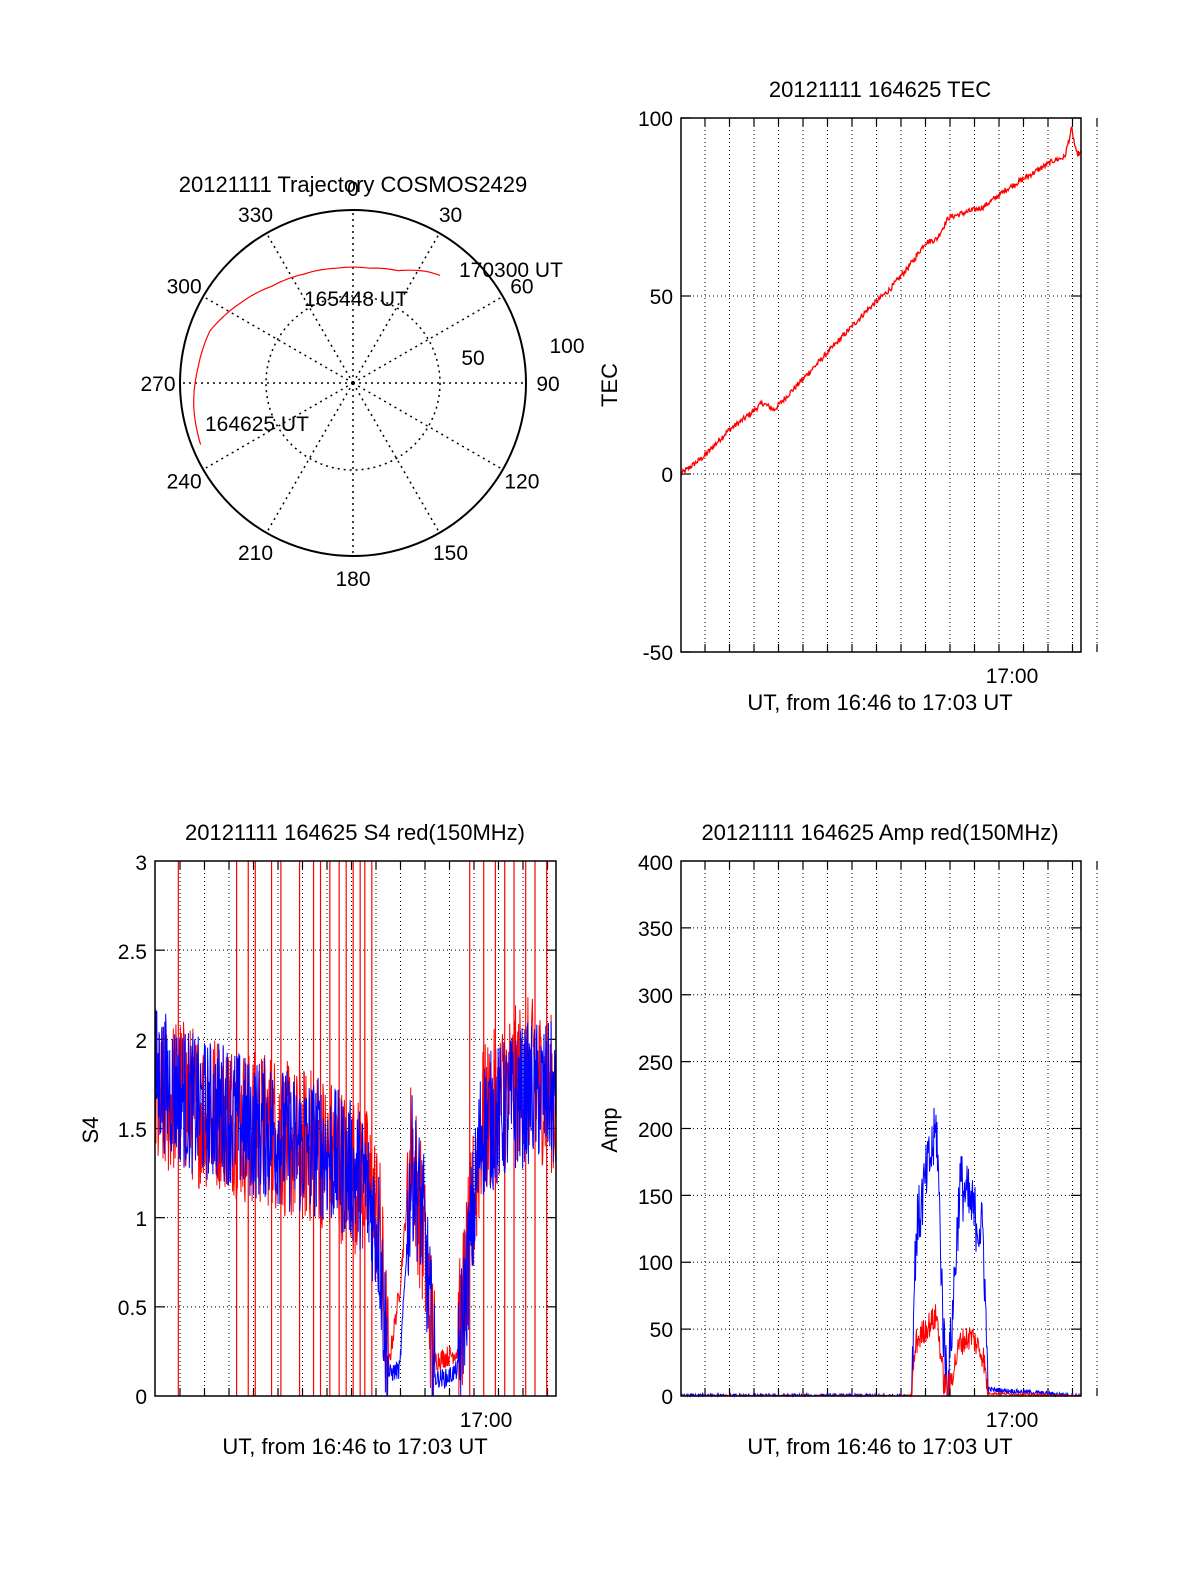 This screenshot has width=1200, height=1575. I want to click on polar-azimuth-label-0: 0, so click(353, 189).